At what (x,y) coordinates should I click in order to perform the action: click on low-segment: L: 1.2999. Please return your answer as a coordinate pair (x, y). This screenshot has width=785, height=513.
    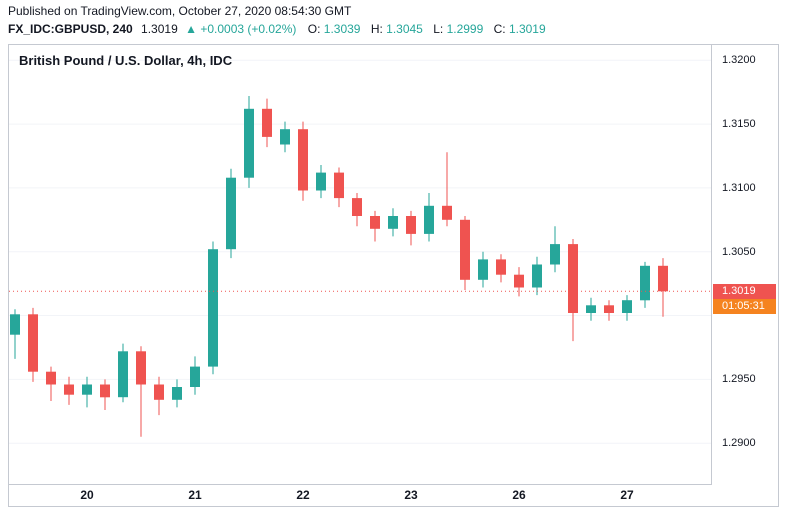
    Looking at the image, I should click on (459, 29).